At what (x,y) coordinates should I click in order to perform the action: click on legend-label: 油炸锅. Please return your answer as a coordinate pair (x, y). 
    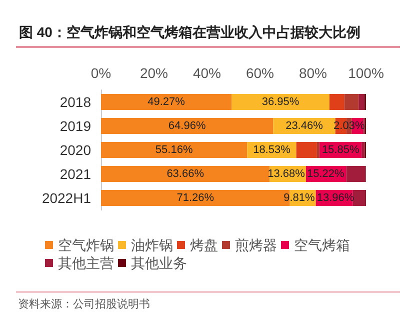
    Looking at the image, I should click on (152, 245).